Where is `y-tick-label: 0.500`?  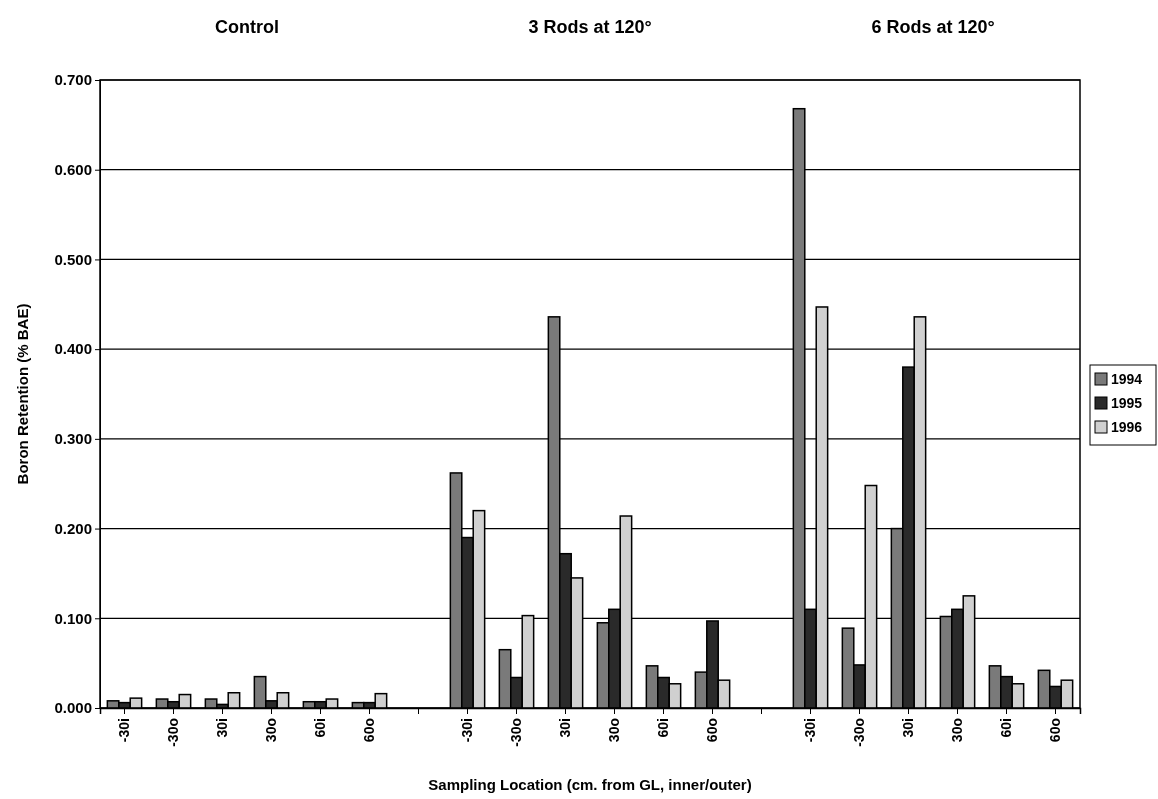 y-tick-label: 0.500 is located at coordinates (73, 259).